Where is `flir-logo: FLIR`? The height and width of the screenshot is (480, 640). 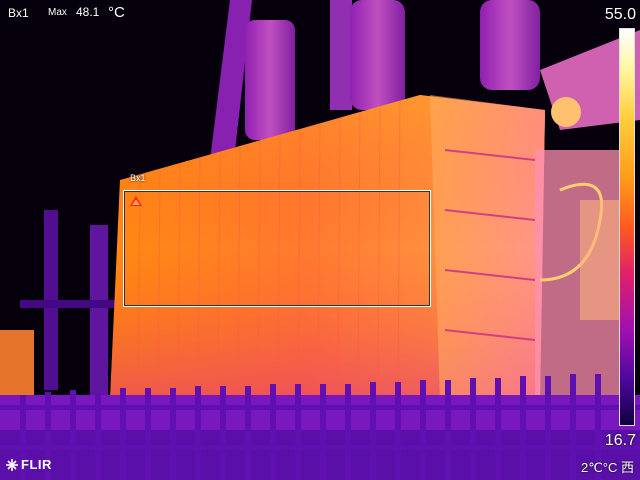
flir-logo: FLIR is located at coordinates (29, 464).